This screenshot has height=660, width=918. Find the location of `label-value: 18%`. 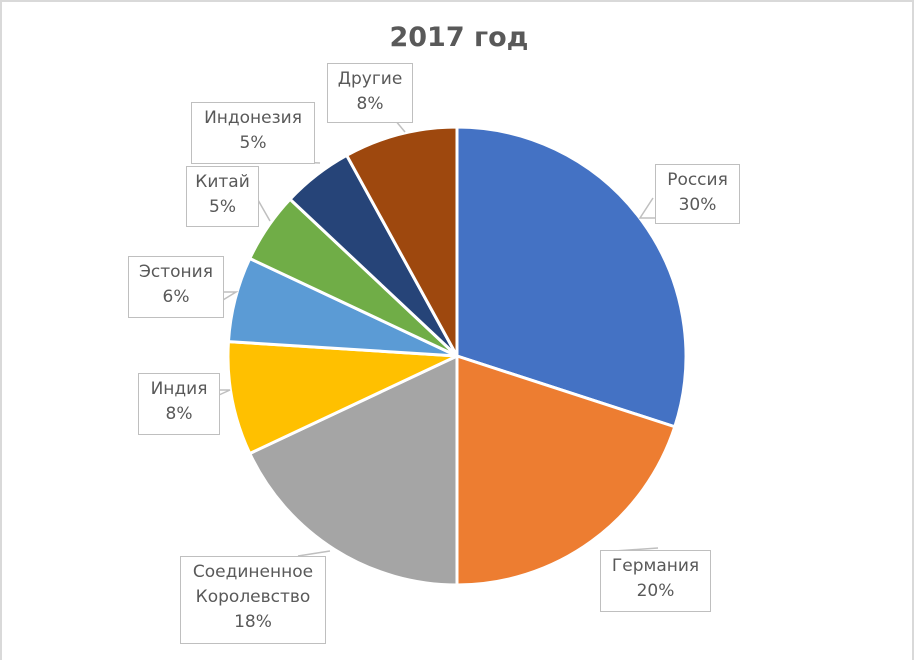

label-value: 18% is located at coordinates (253, 622).